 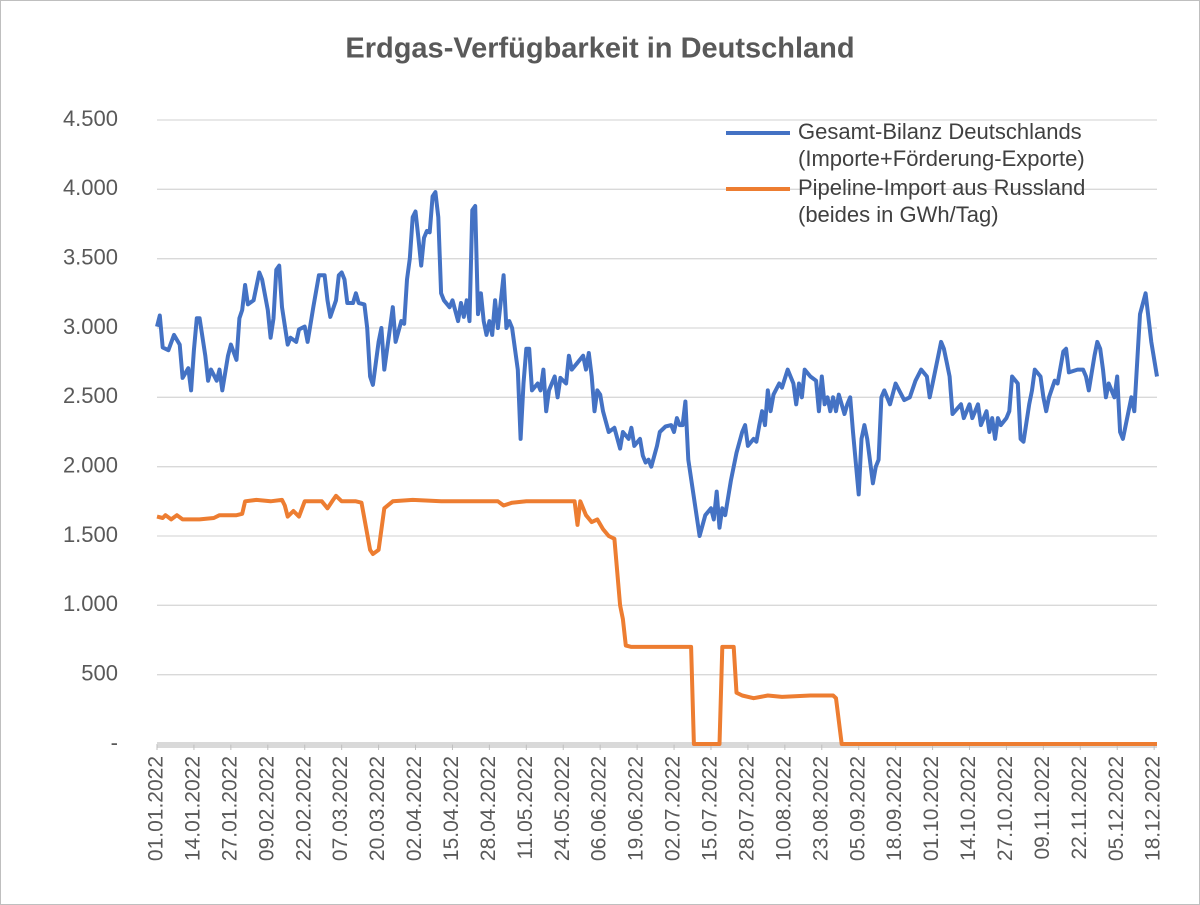 What do you see at coordinates (451, 808) in the screenshot?
I see `x-tick-label: 15.04.2022` at bounding box center [451, 808].